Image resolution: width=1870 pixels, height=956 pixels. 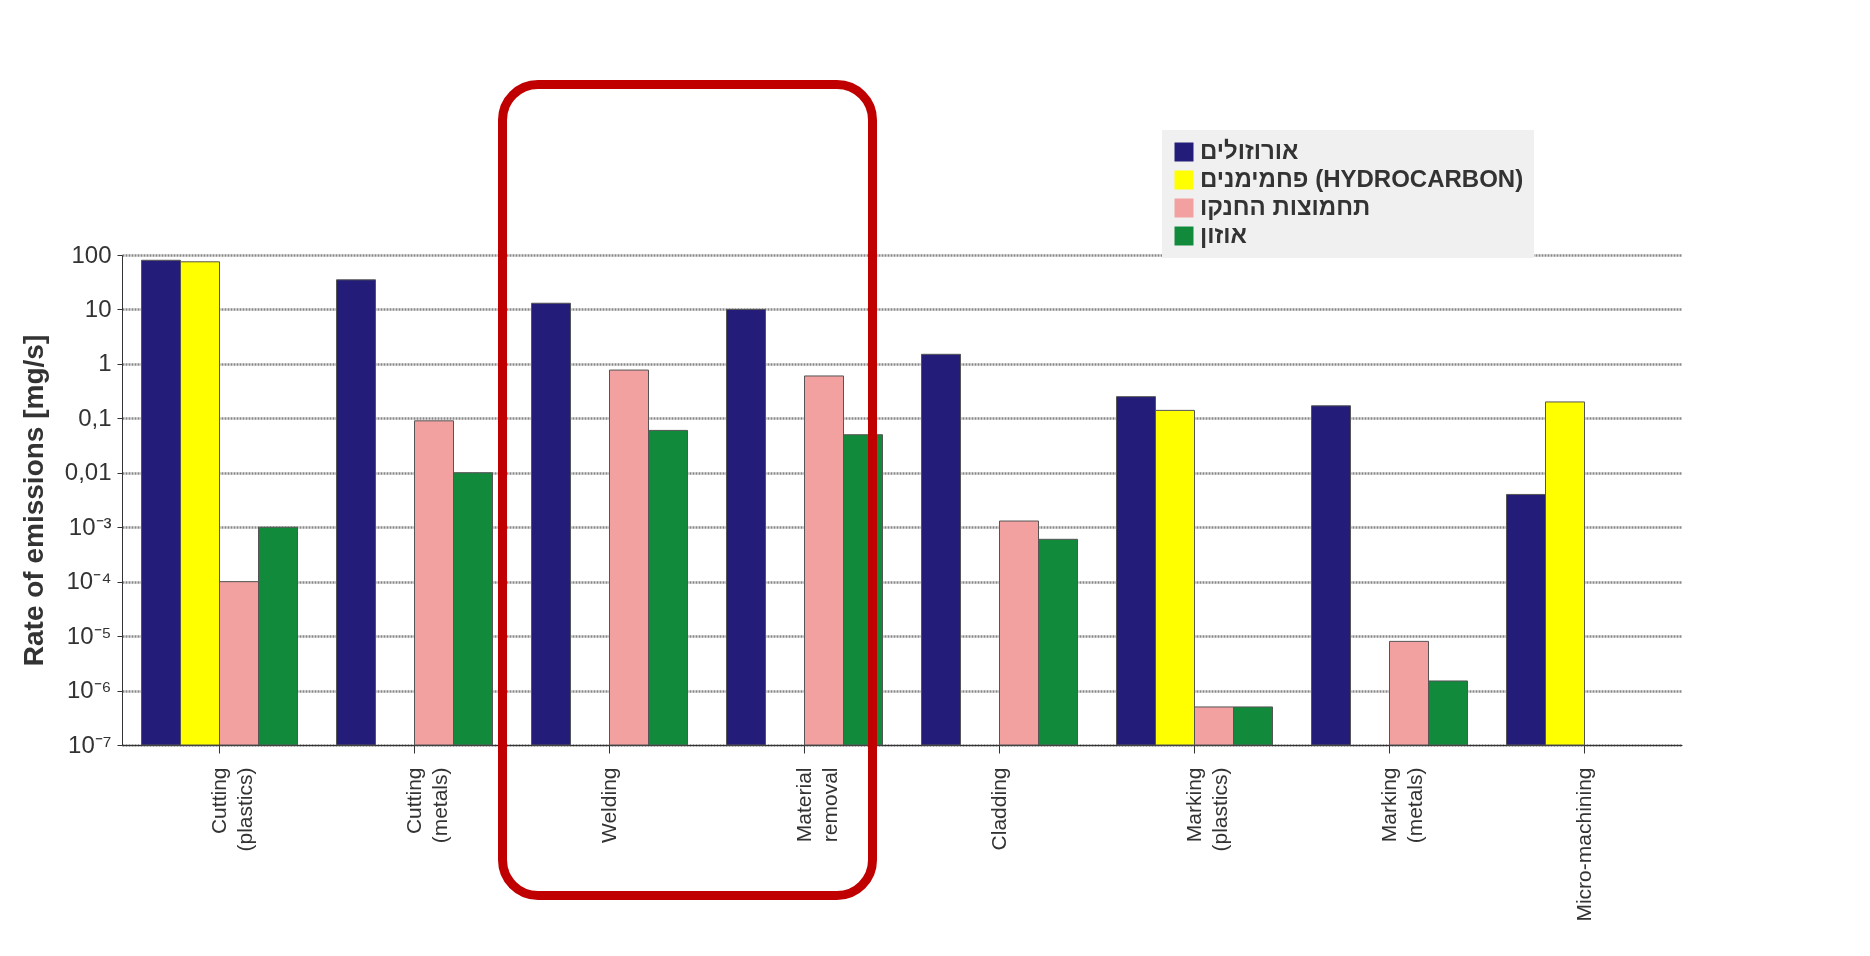 What do you see at coordinates (1362, 178) in the screenshot?
I see `legend-label: פחמימנים (HYDROCARBON)` at bounding box center [1362, 178].